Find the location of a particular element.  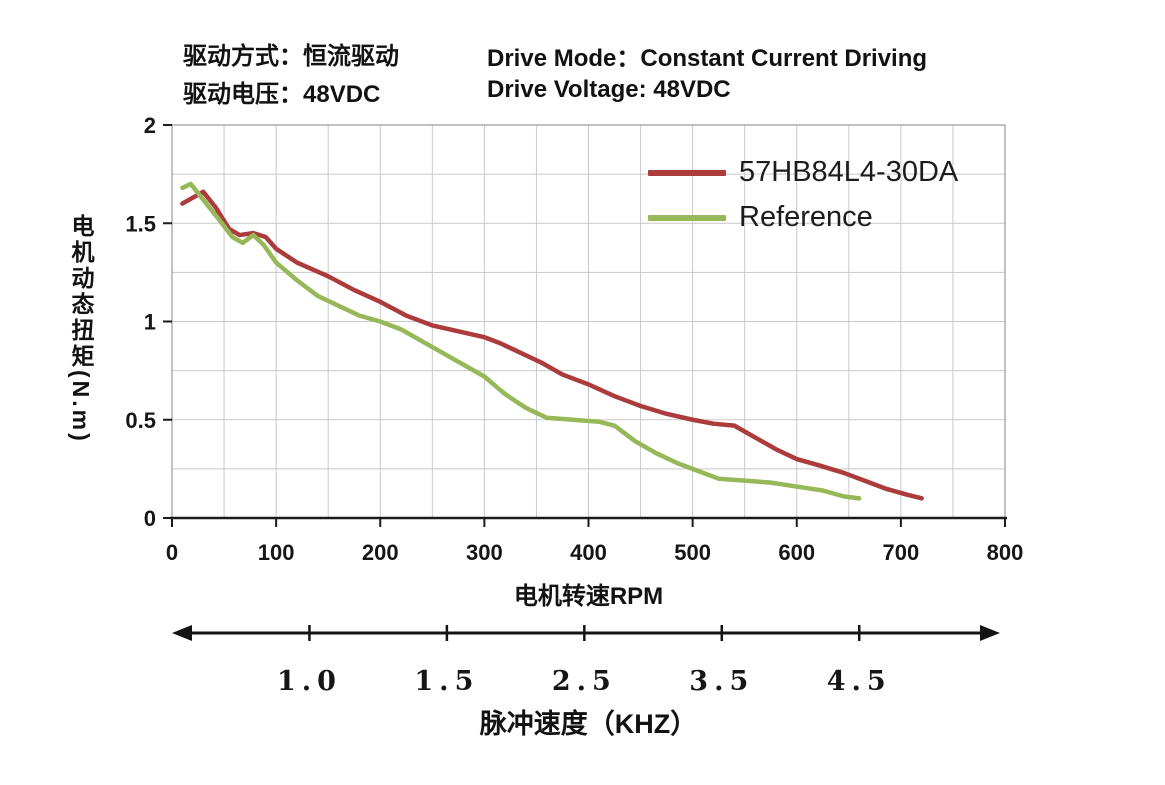

green-reference-line-swatch is located at coordinates (687, 217).